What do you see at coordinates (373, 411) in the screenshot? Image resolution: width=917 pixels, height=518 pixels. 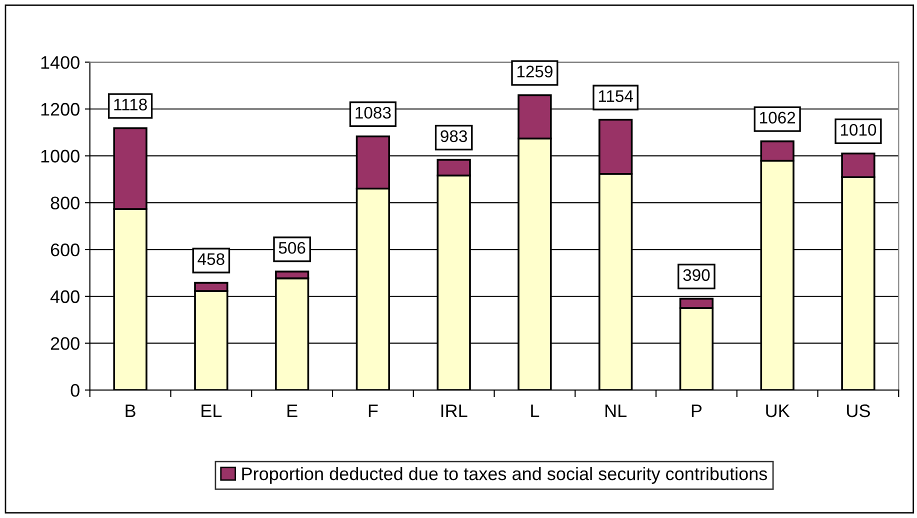 I see `x-tick-label: F` at bounding box center [373, 411].